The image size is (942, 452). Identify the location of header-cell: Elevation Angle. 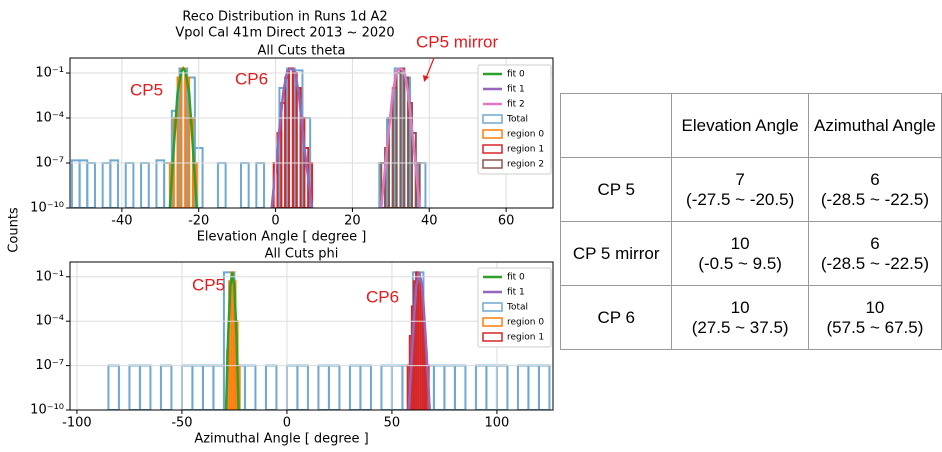
(740, 125).